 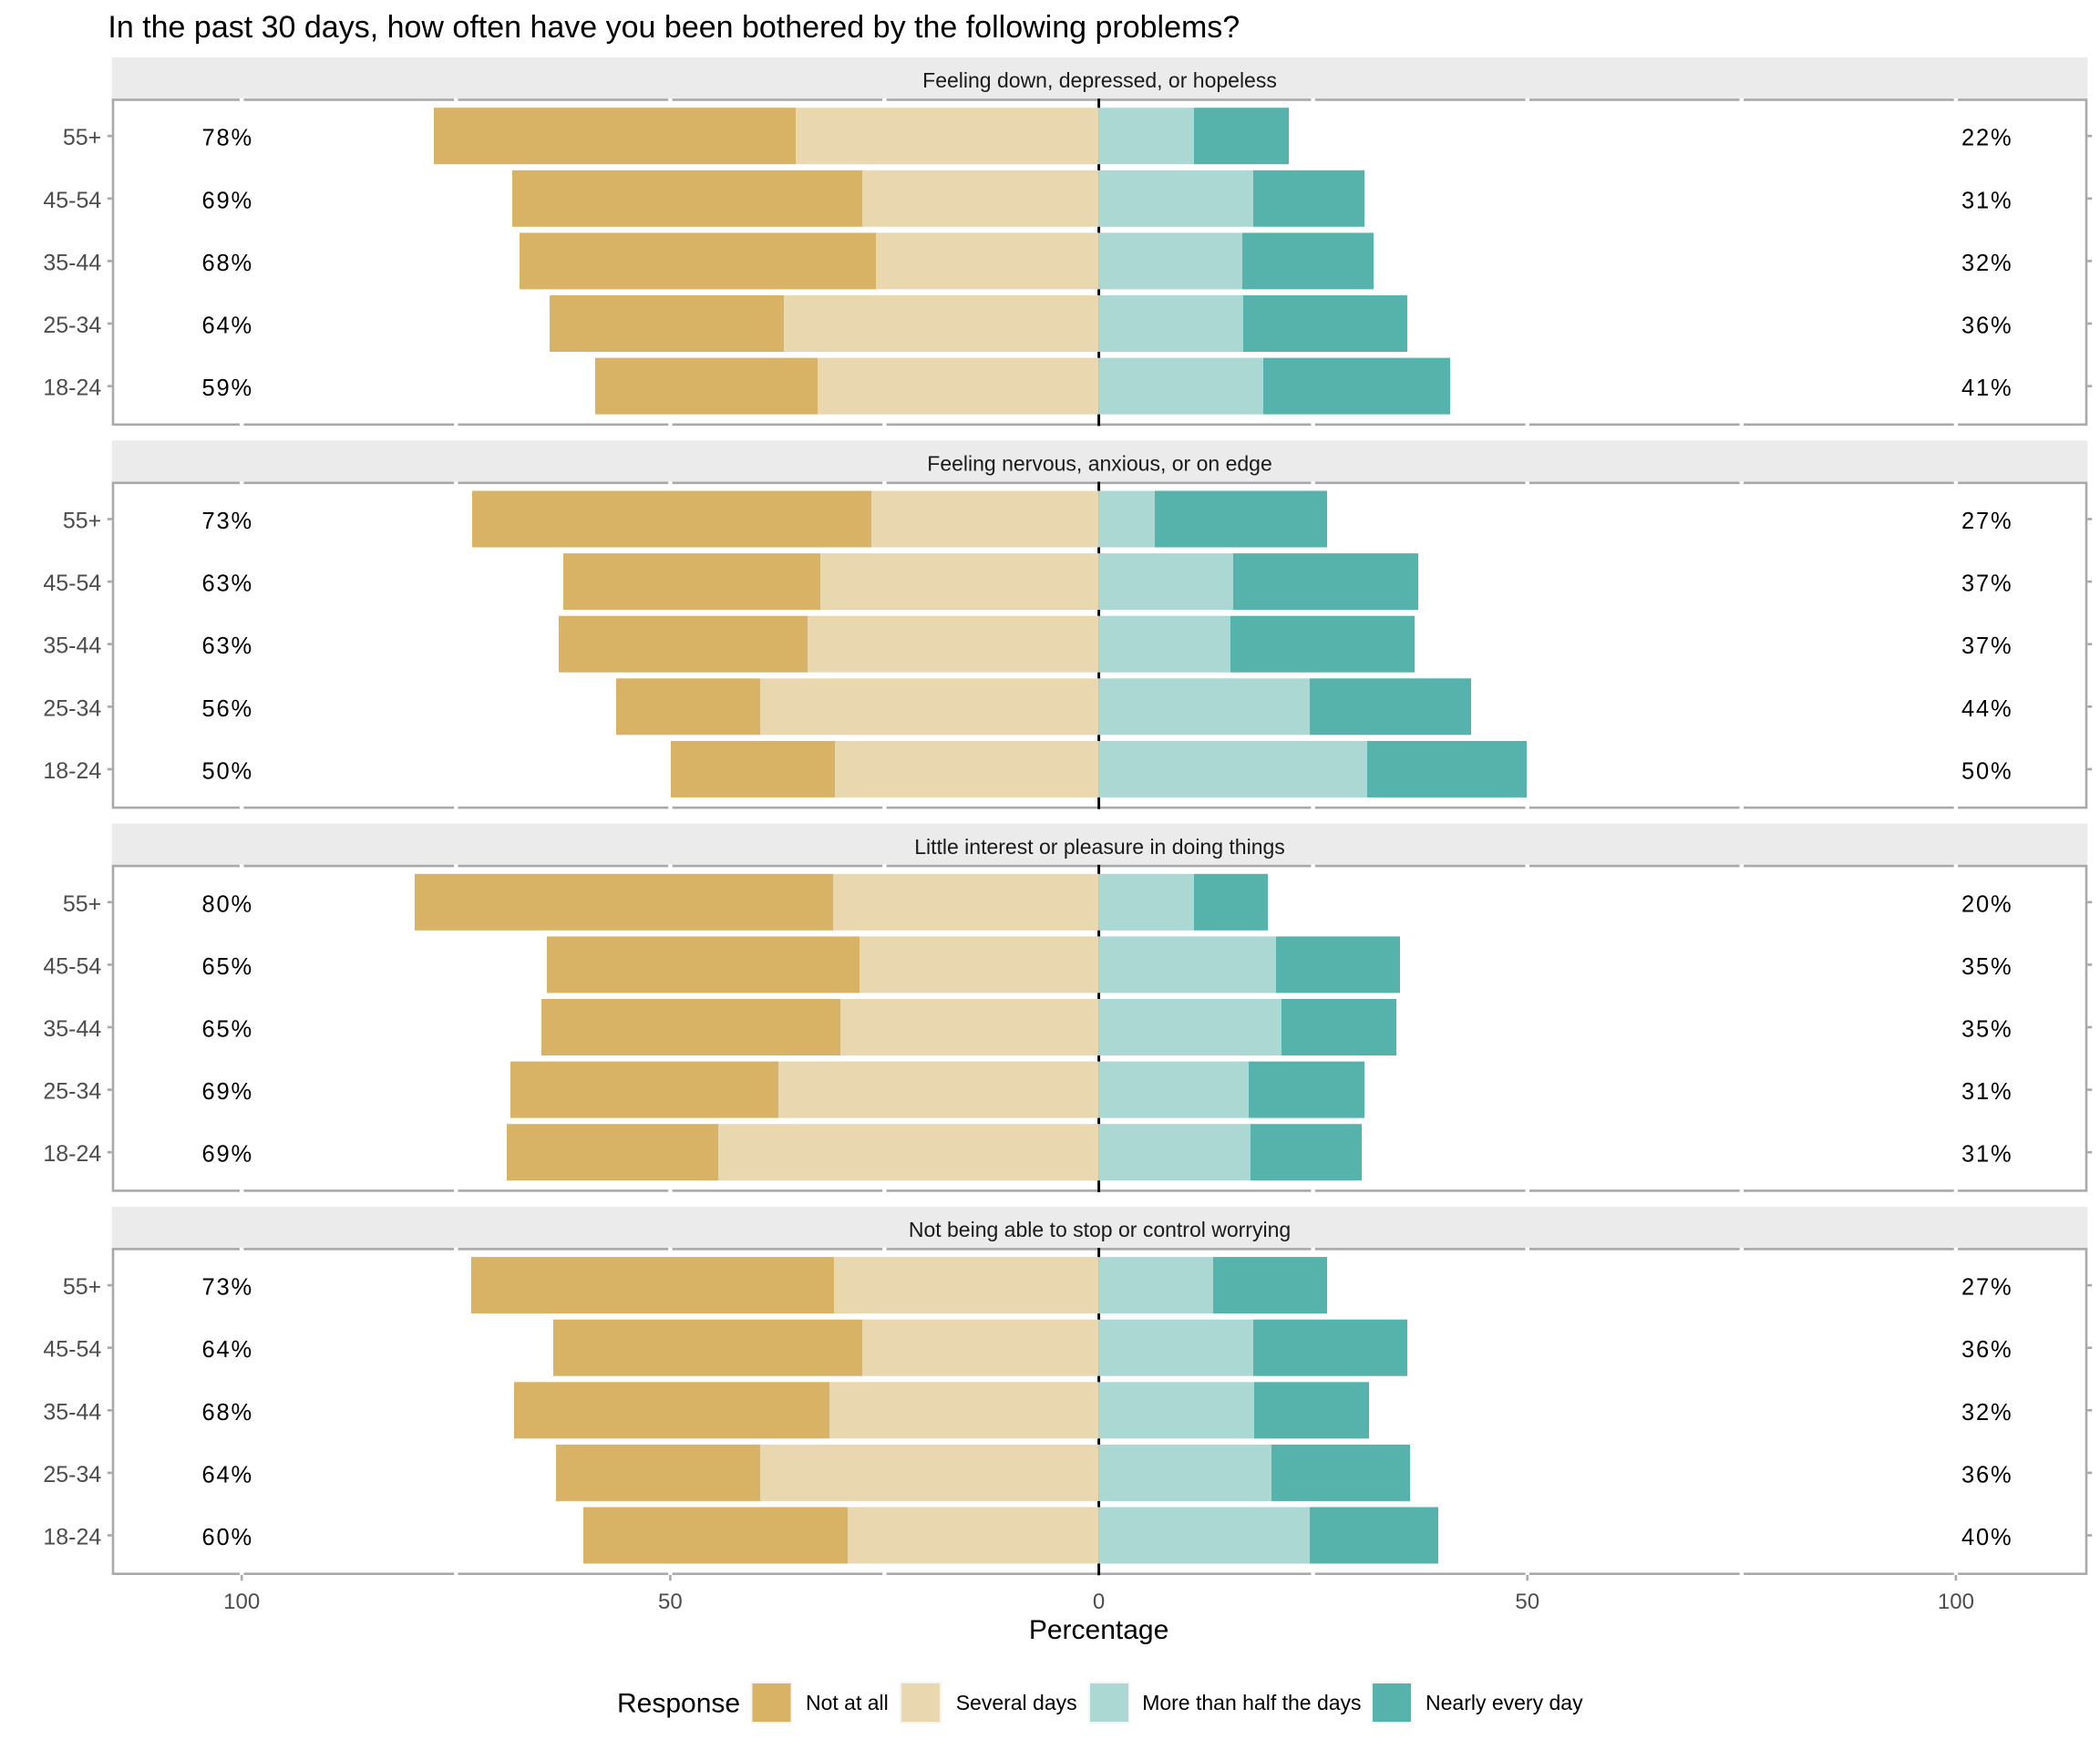 I want to click on svg-text: More than half the days, so click(x=1251, y=1703).